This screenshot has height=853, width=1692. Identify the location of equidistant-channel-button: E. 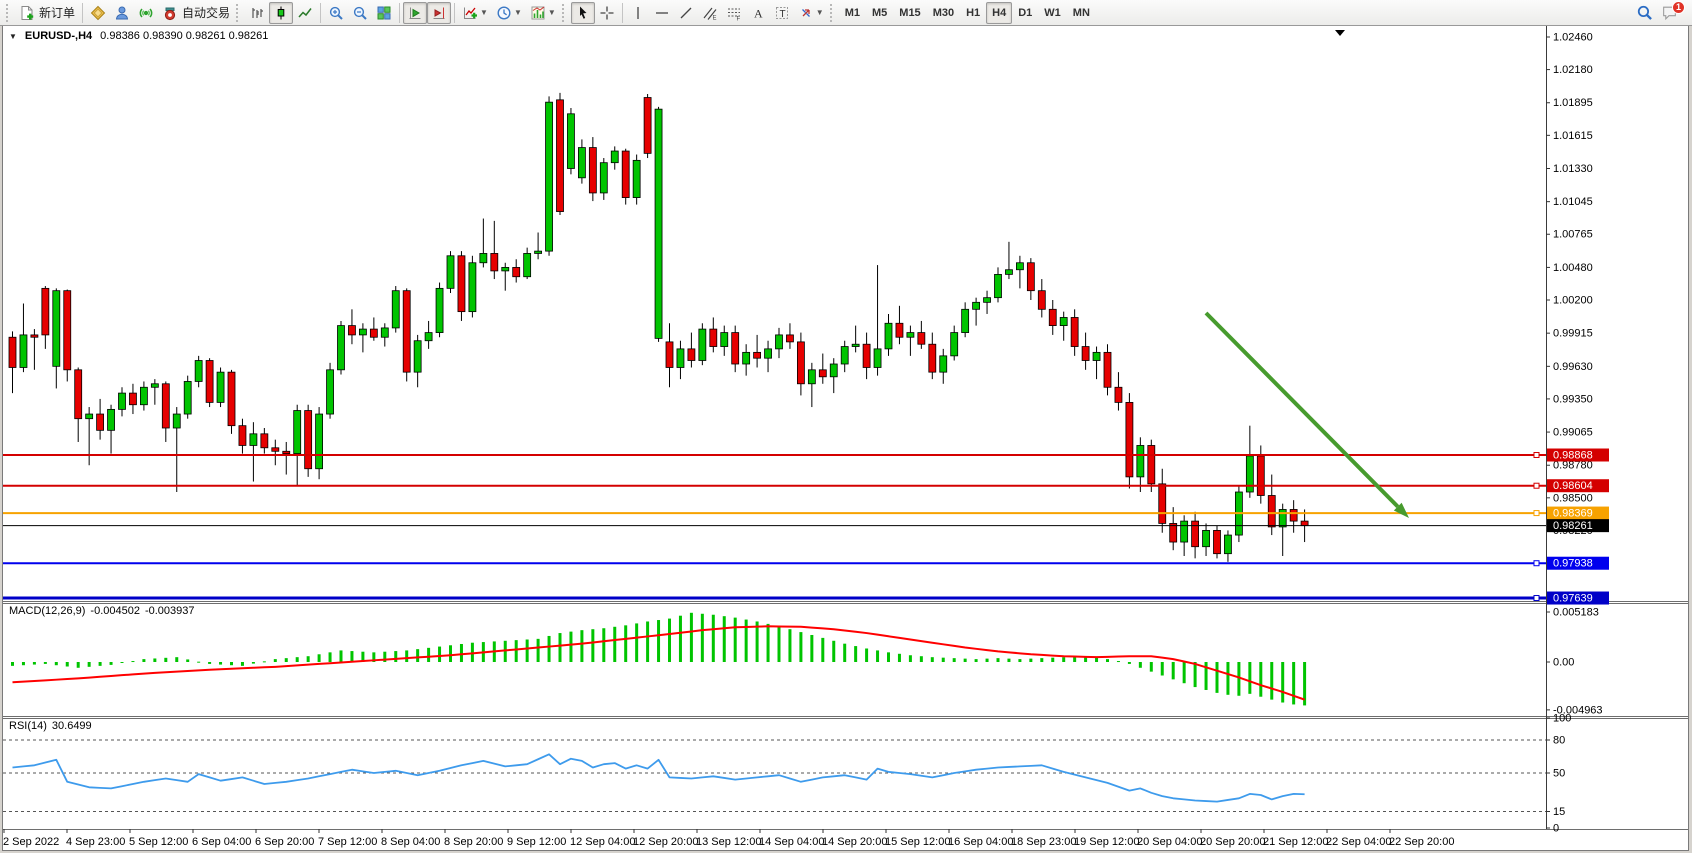
(710, 13).